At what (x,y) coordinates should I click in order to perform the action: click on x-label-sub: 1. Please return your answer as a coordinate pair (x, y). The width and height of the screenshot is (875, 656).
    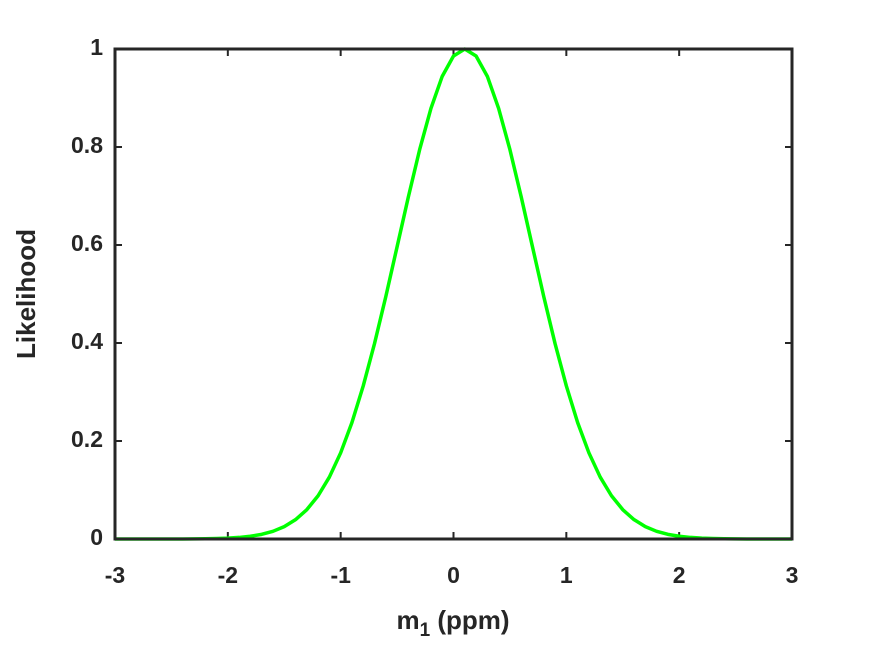
    Looking at the image, I should click on (425, 630).